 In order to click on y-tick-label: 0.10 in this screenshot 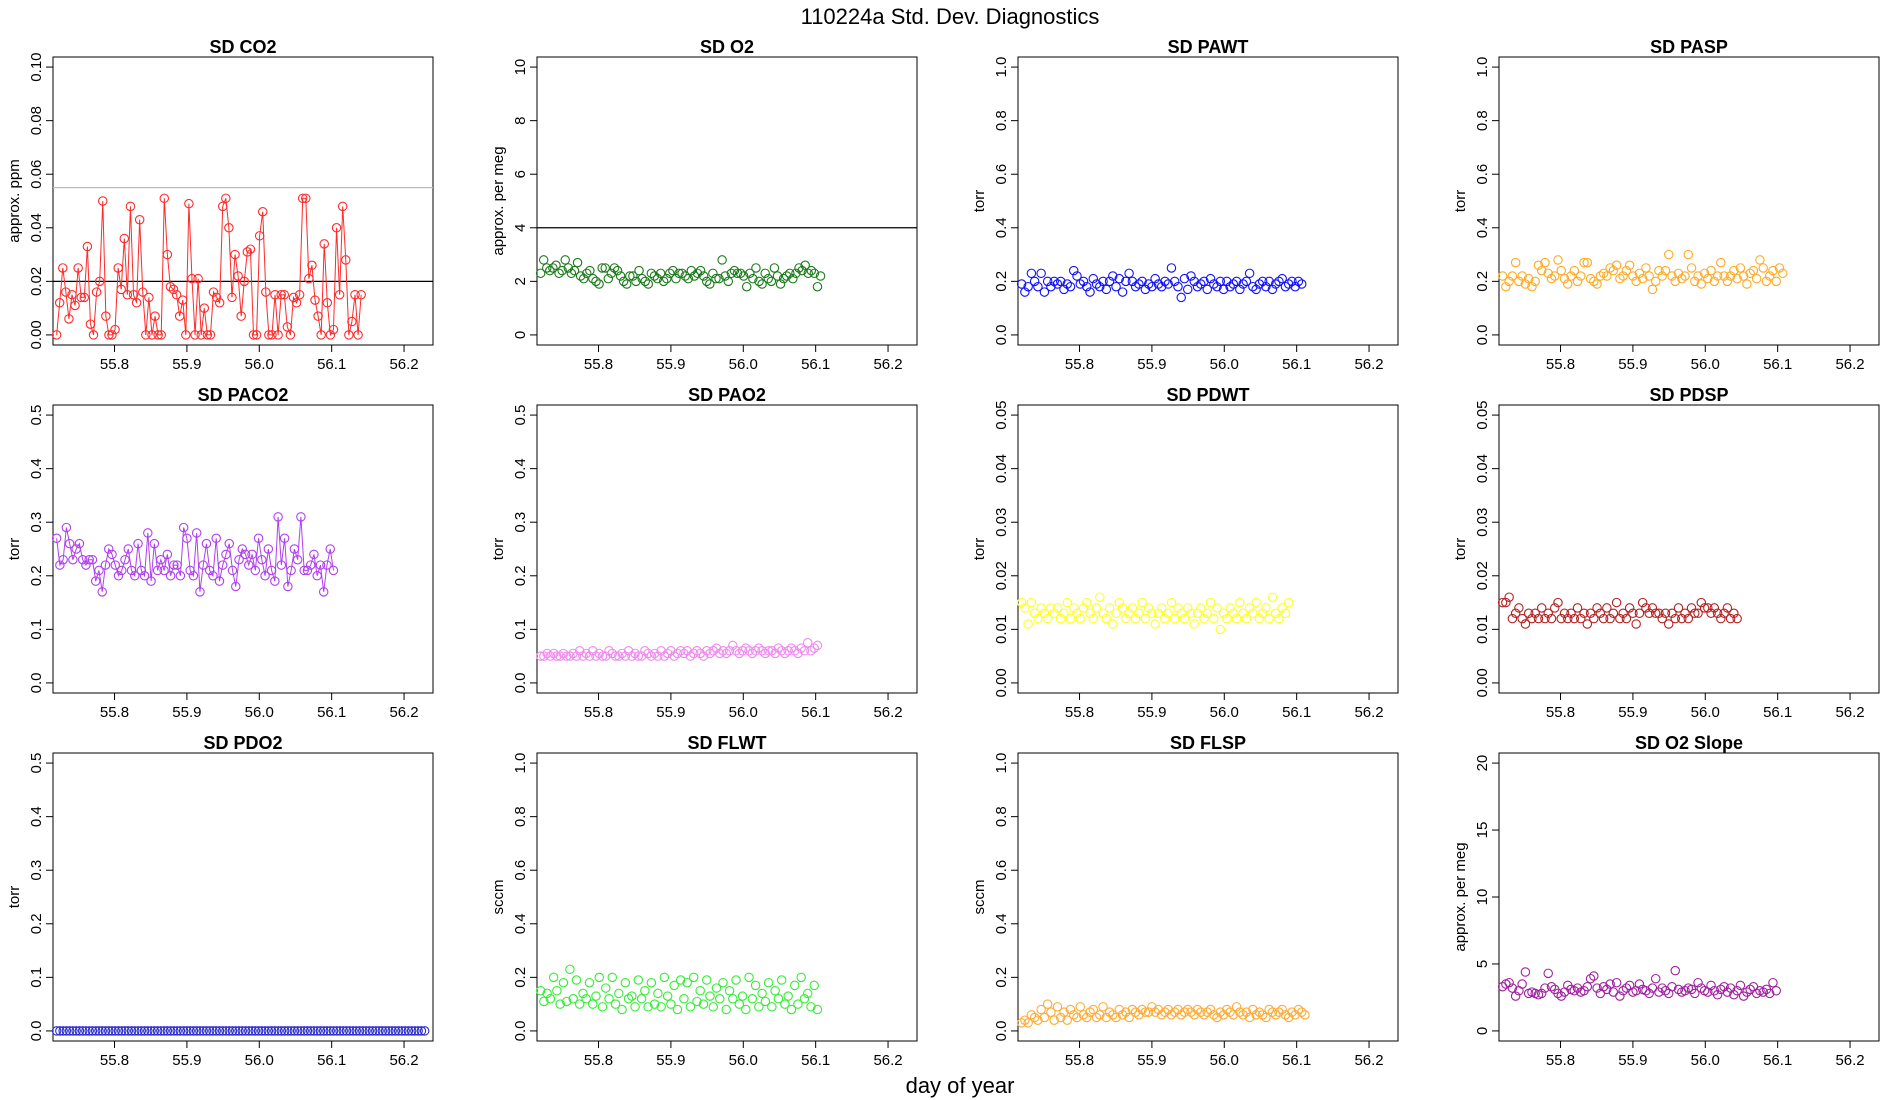, I will do `click(36, 66)`.